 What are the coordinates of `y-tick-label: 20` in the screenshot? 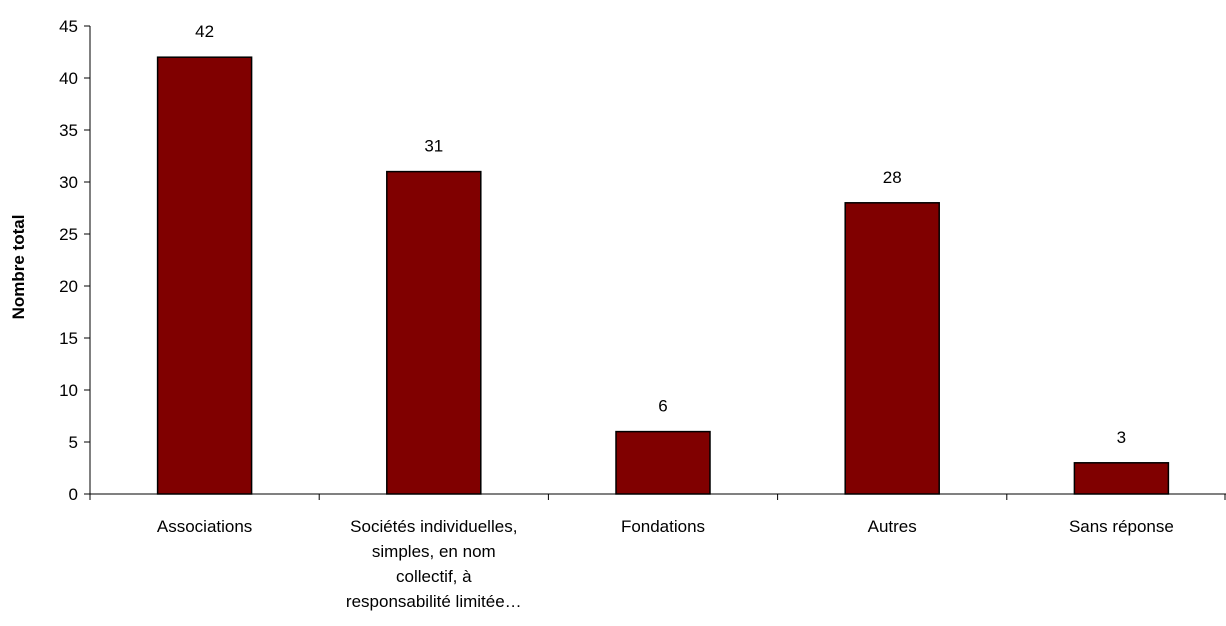 It's located at (68, 286).